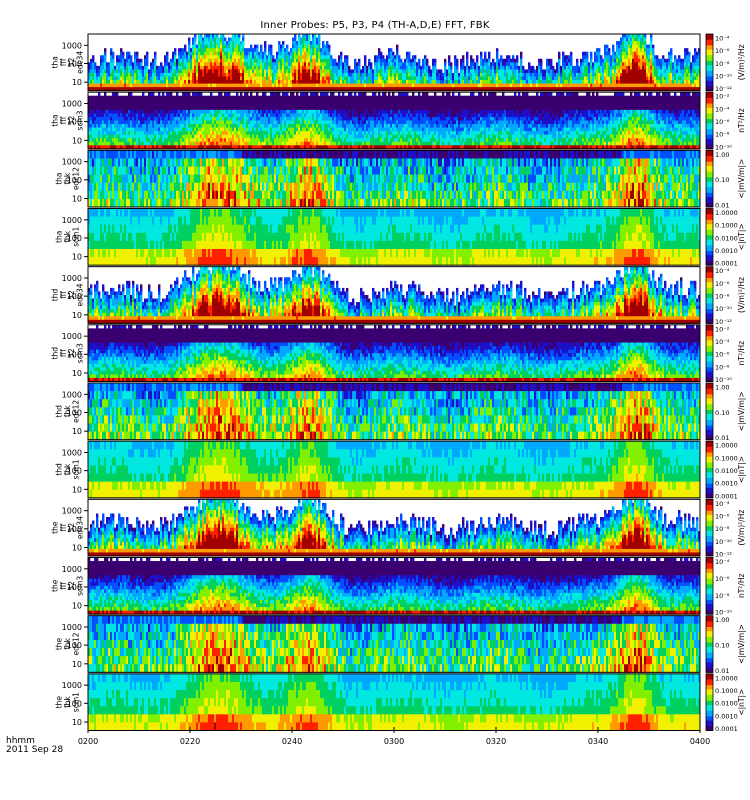 This screenshot has height=800, width=750. I want to click on y-tick-label: 1000, so click(72, 45).